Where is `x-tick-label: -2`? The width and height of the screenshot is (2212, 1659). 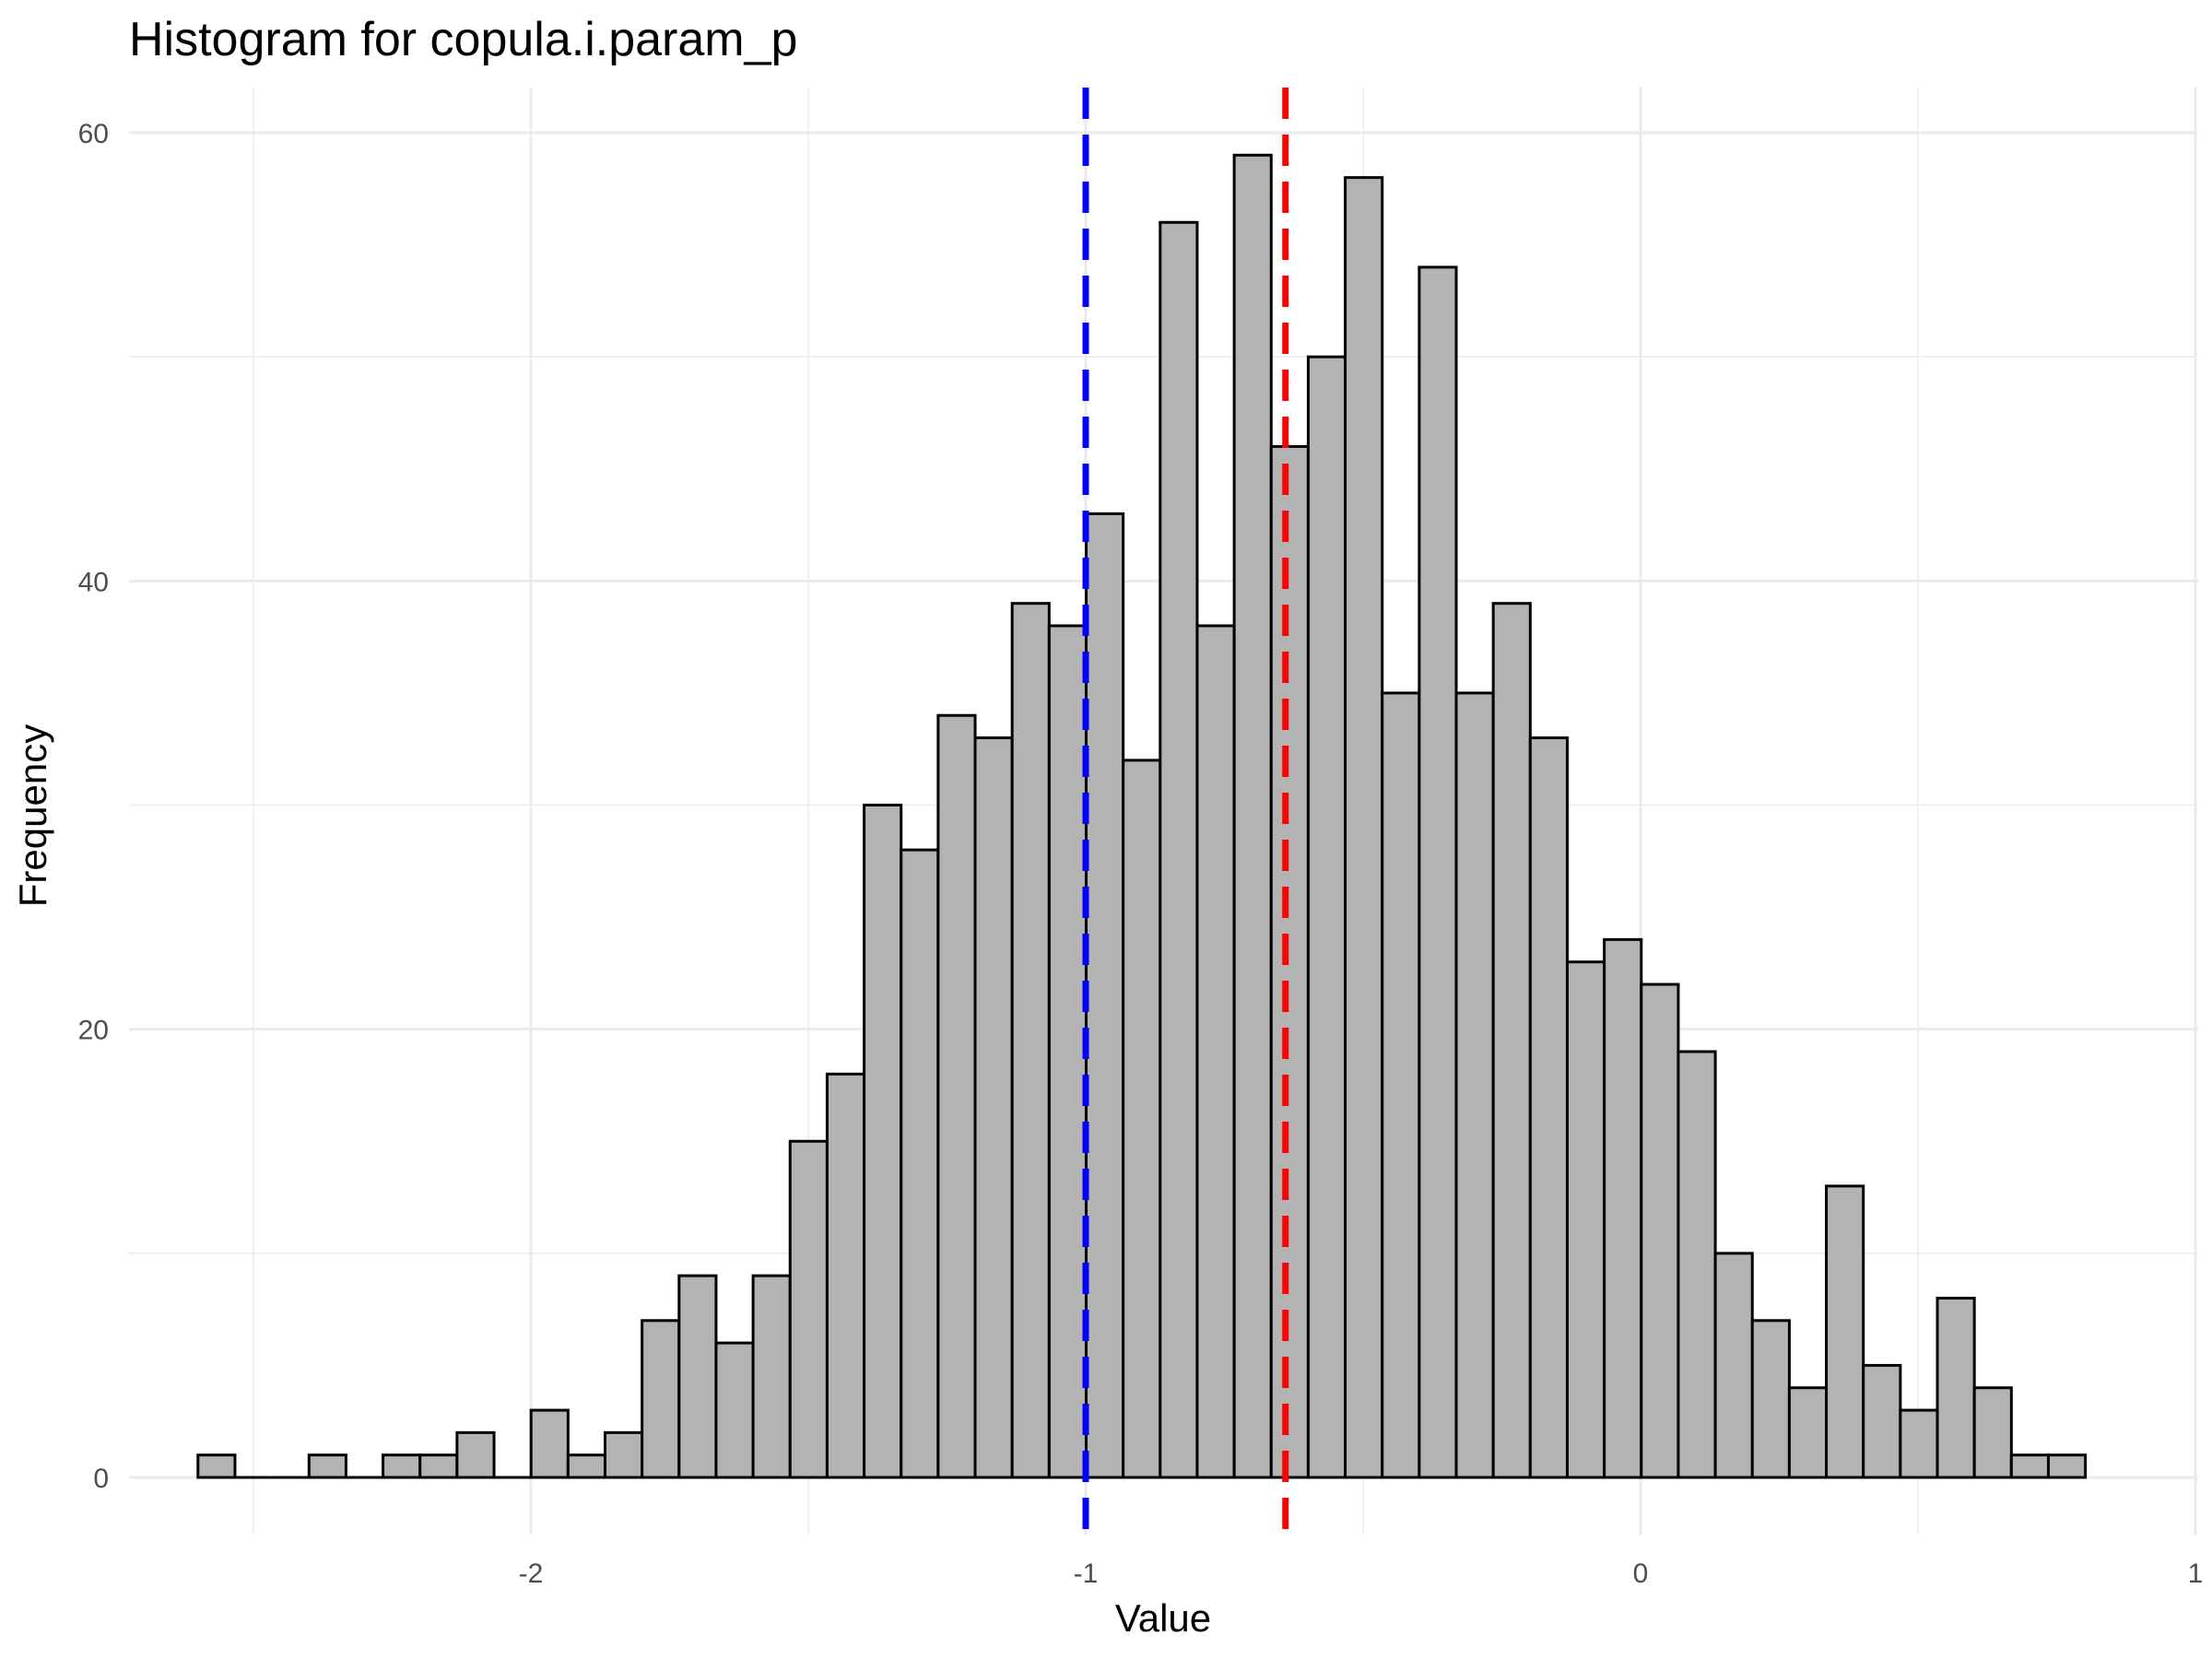 x-tick-label: -2 is located at coordinates (531, 1574).